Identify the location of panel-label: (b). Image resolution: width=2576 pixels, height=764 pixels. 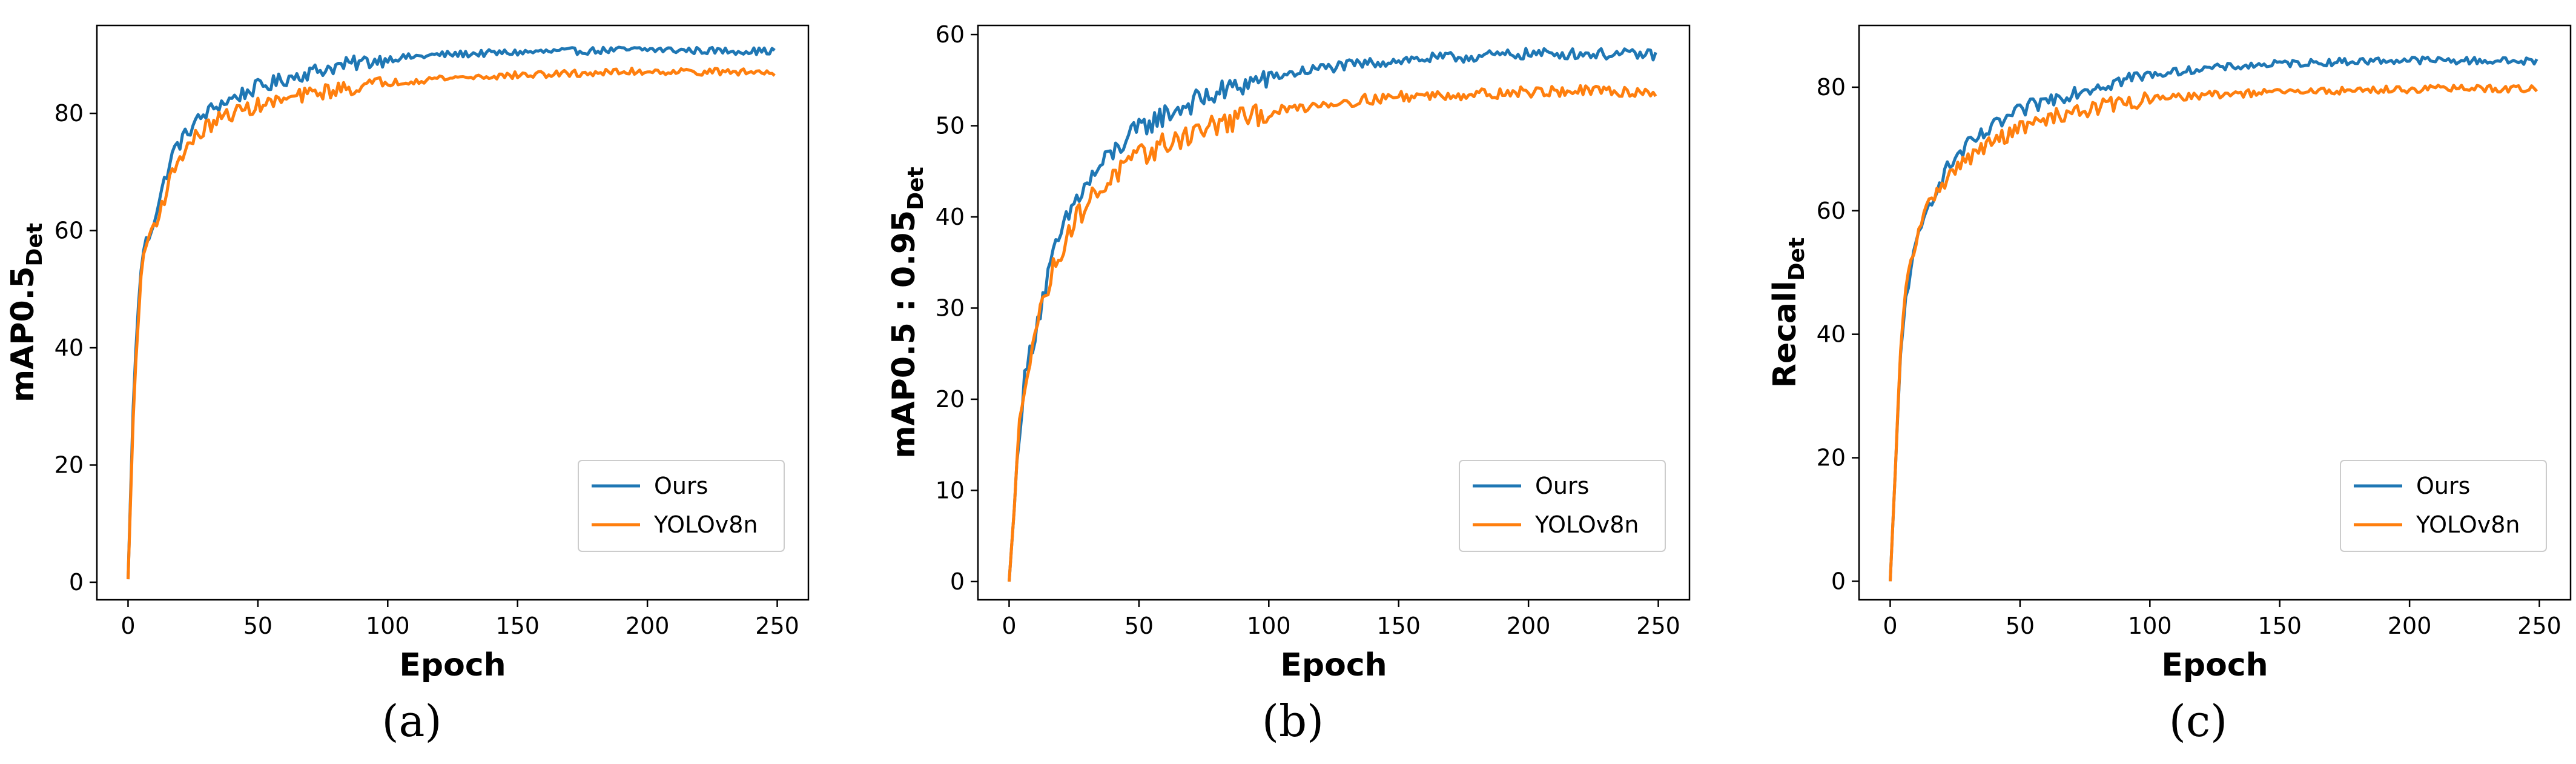
(1293, 721).